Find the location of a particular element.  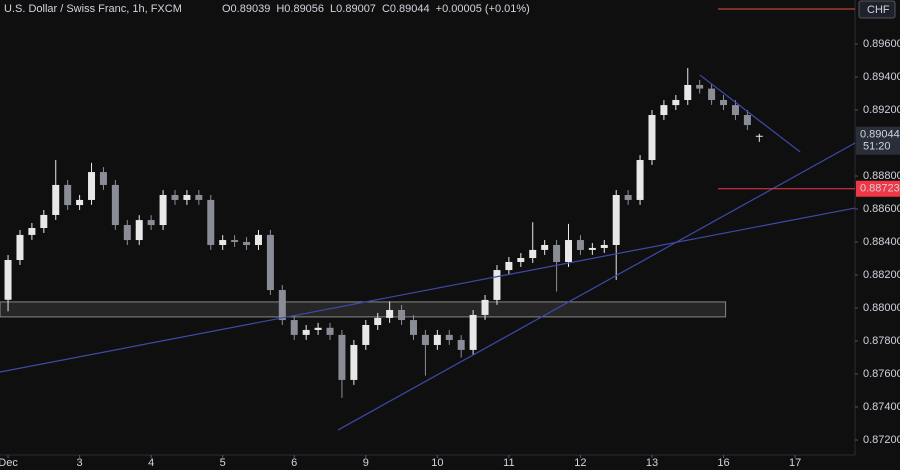

ohlc-value: L0.89007 is located at coordinates (353, 9).